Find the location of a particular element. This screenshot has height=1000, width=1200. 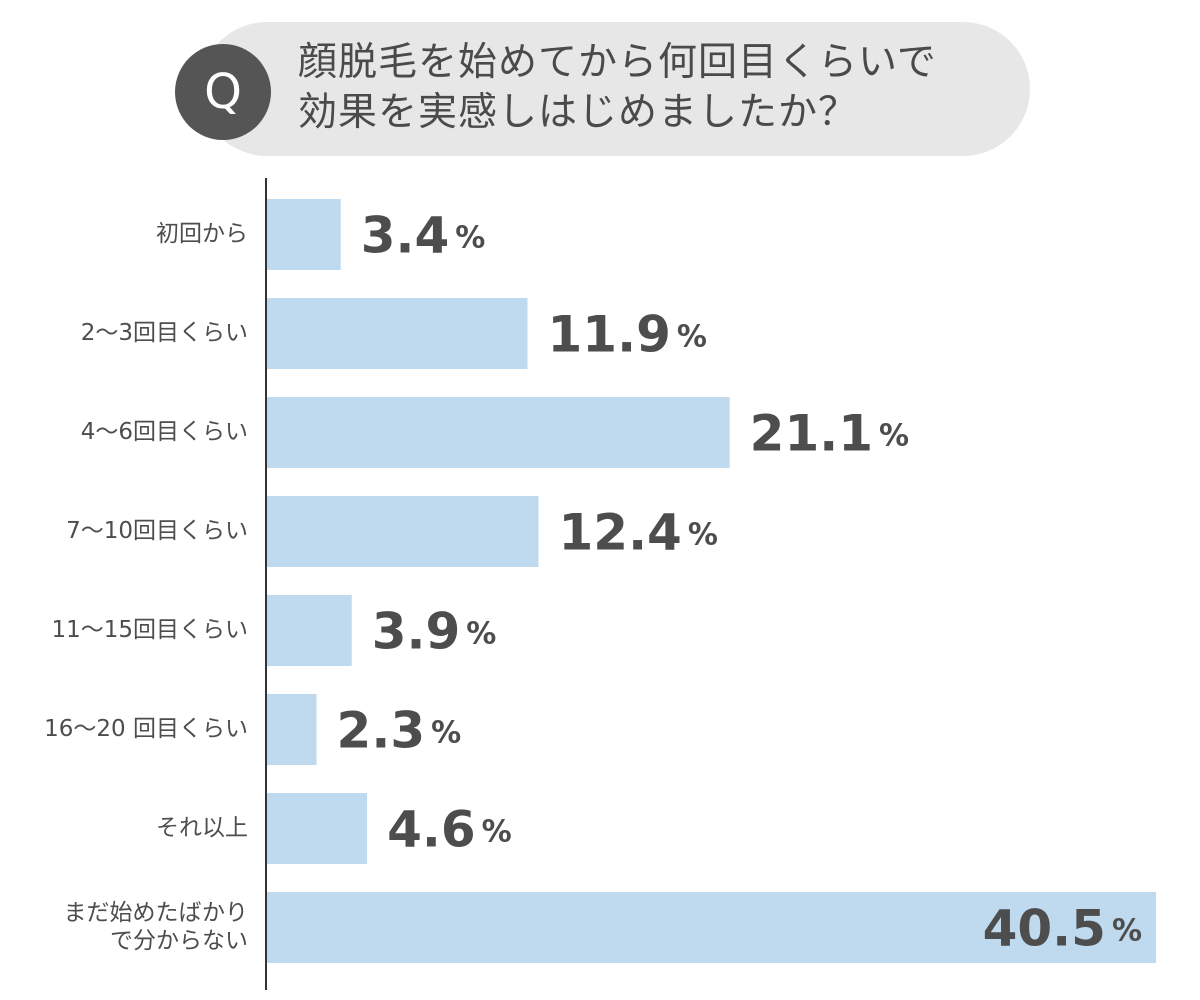

data-label: 3.4% is located at coordinates (423, 235).